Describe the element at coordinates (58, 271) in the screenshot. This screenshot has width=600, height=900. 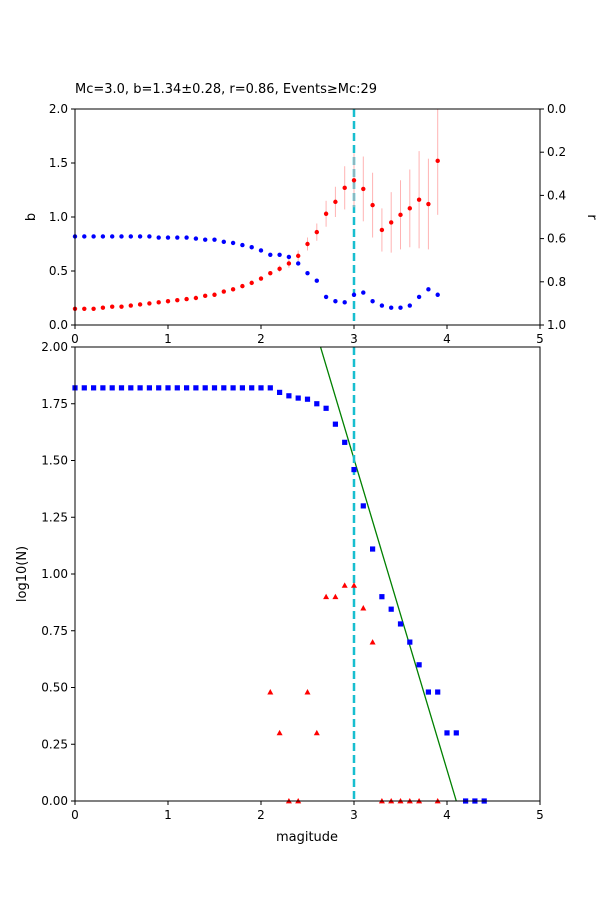
I see `top-y-tick-label: 0.5` at that location.